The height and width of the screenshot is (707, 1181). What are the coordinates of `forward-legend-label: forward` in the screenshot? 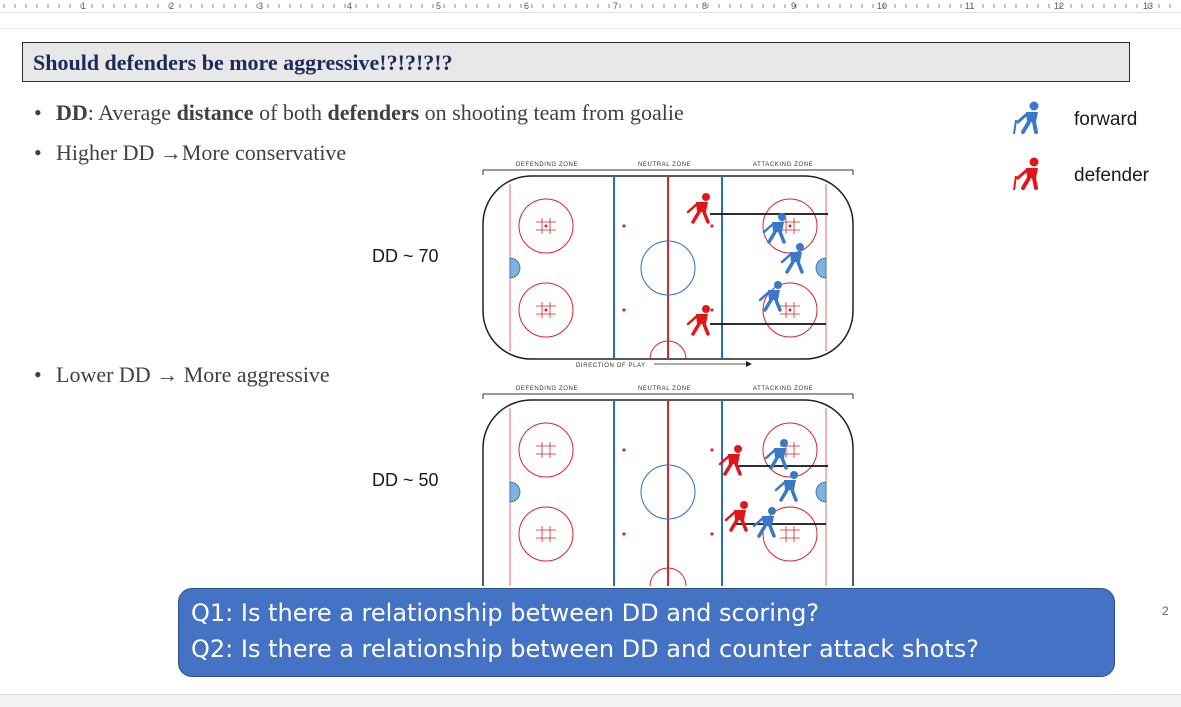 It's located at (1106, 119).